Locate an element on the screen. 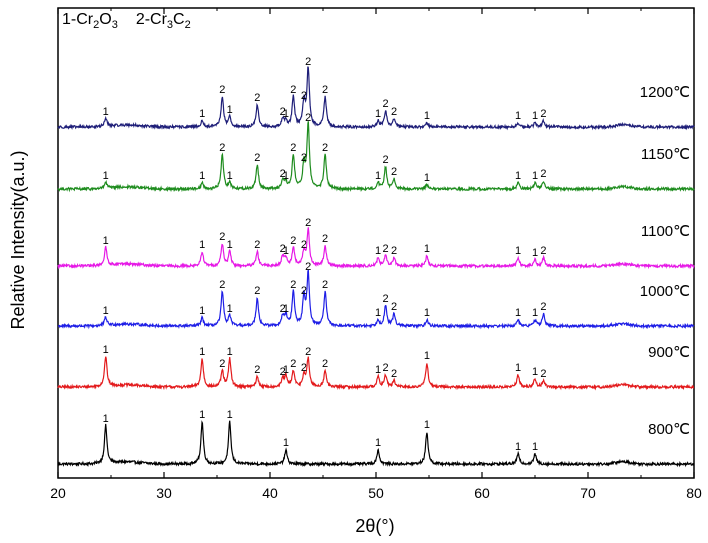 The image size is (708, 543). x-axis-label: 2θ(°) is located at coordinates (374, 526).